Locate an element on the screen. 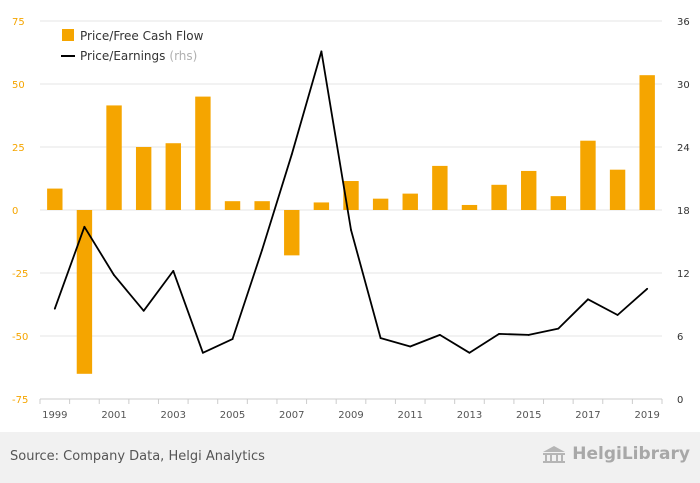  x-tick-label: 2007 is located at coordinates (291, 415).